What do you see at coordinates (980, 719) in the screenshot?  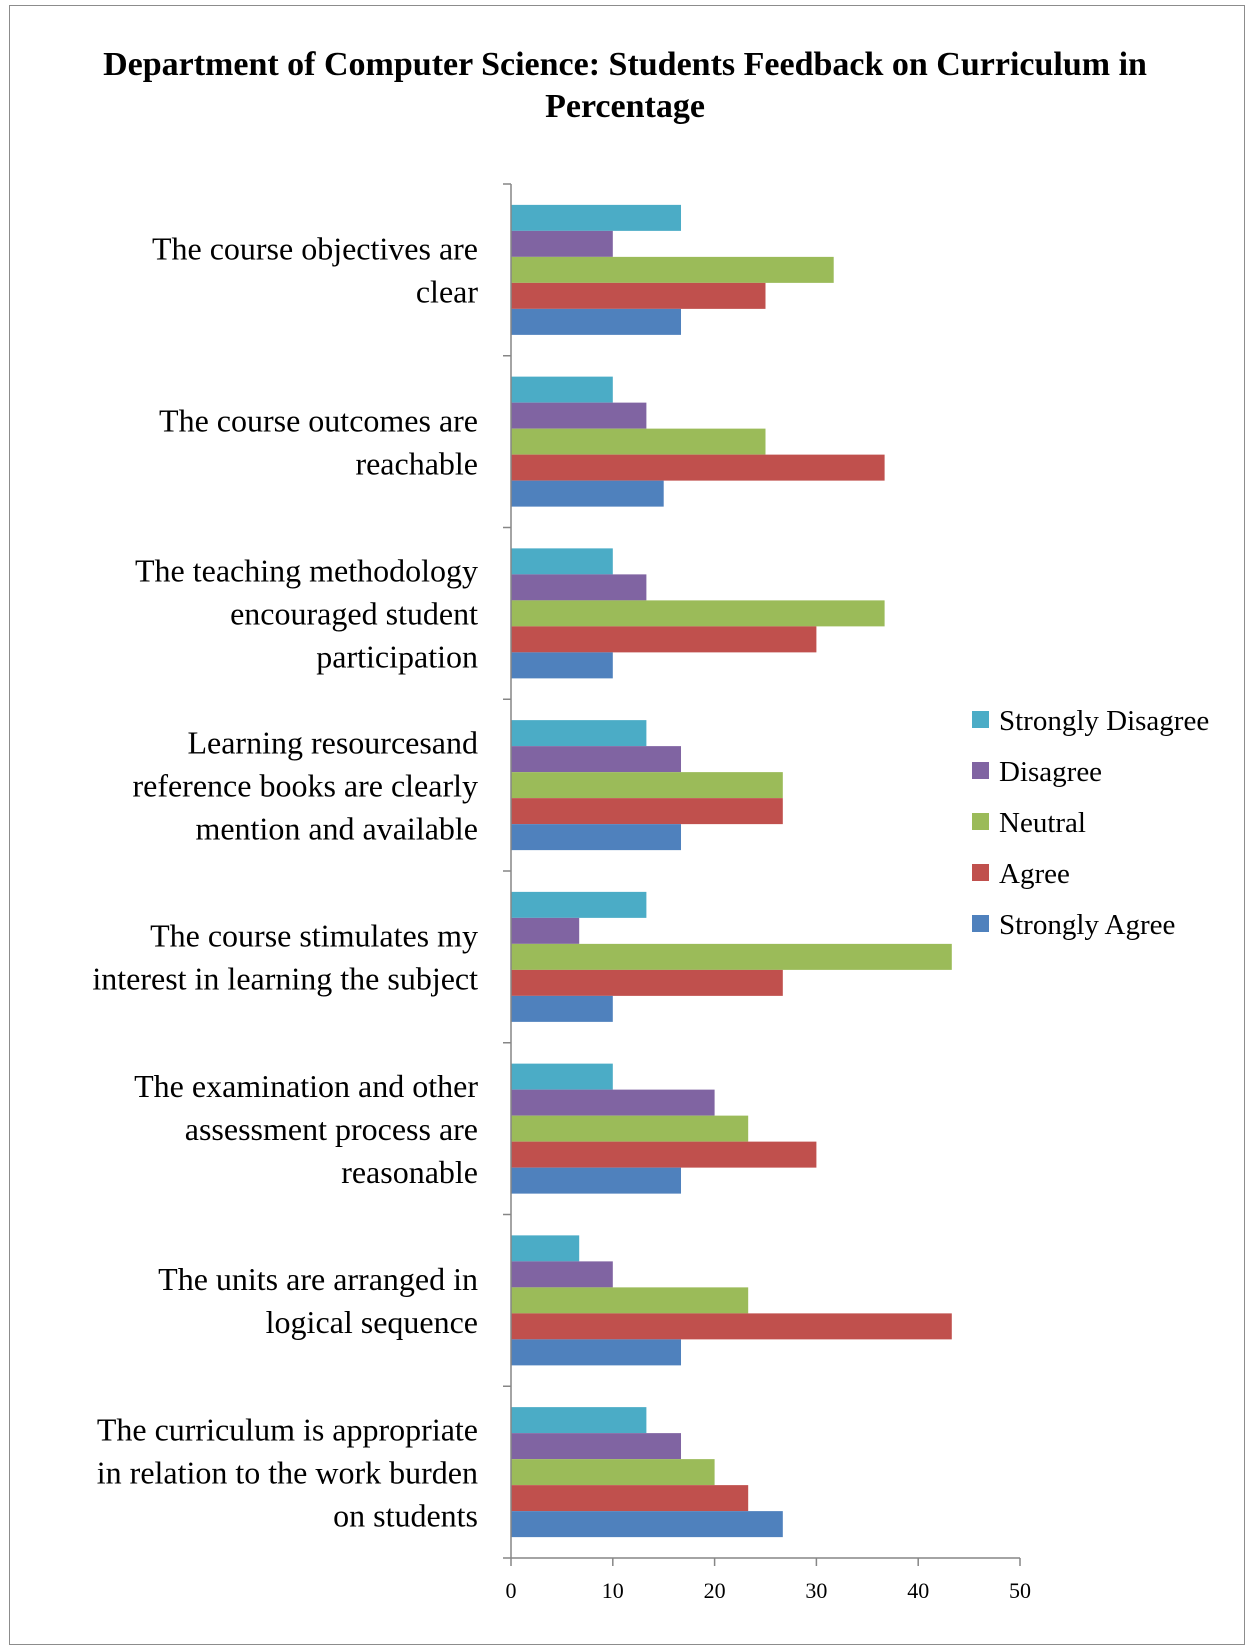 I see `legend-swatch-strongly-disagree` at bounding box center [980, 719].